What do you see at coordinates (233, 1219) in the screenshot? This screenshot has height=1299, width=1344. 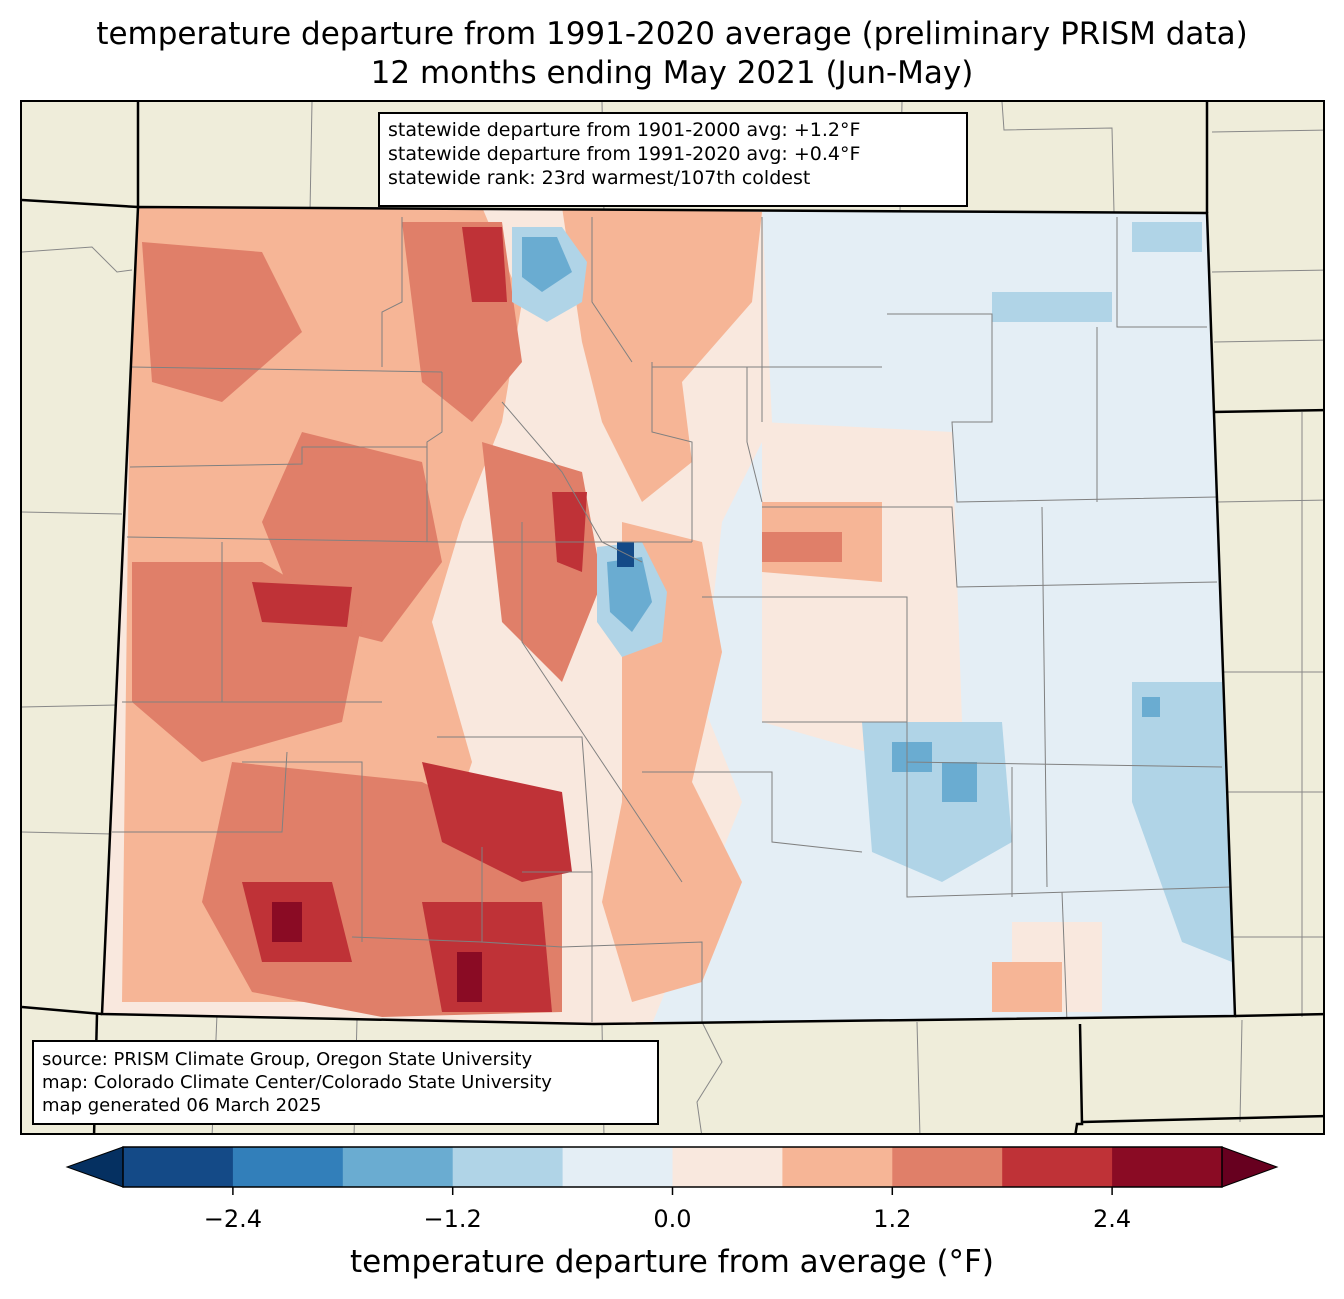 I see `colorbar-tick-label: −2.4` at bounding box center [233, 1219].